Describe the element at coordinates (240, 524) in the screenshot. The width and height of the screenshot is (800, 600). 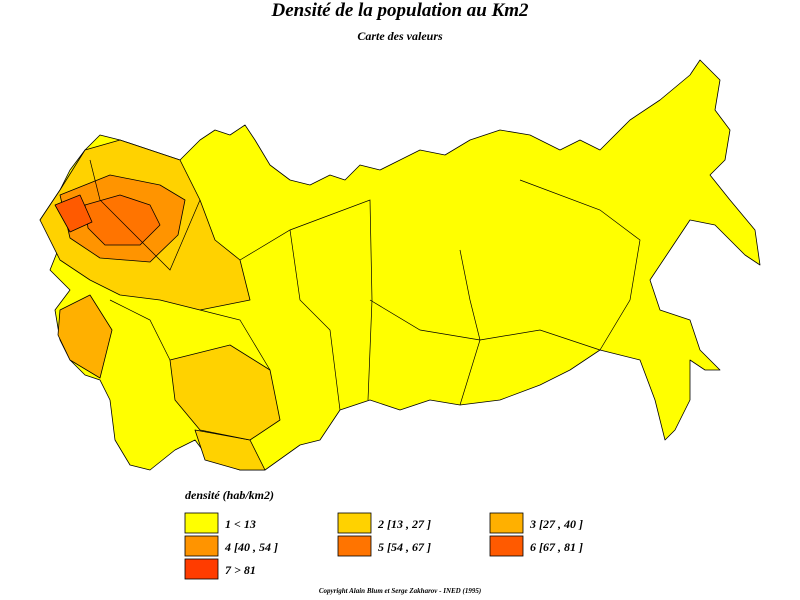
I see `legend-label: 1 < 13` at that location.